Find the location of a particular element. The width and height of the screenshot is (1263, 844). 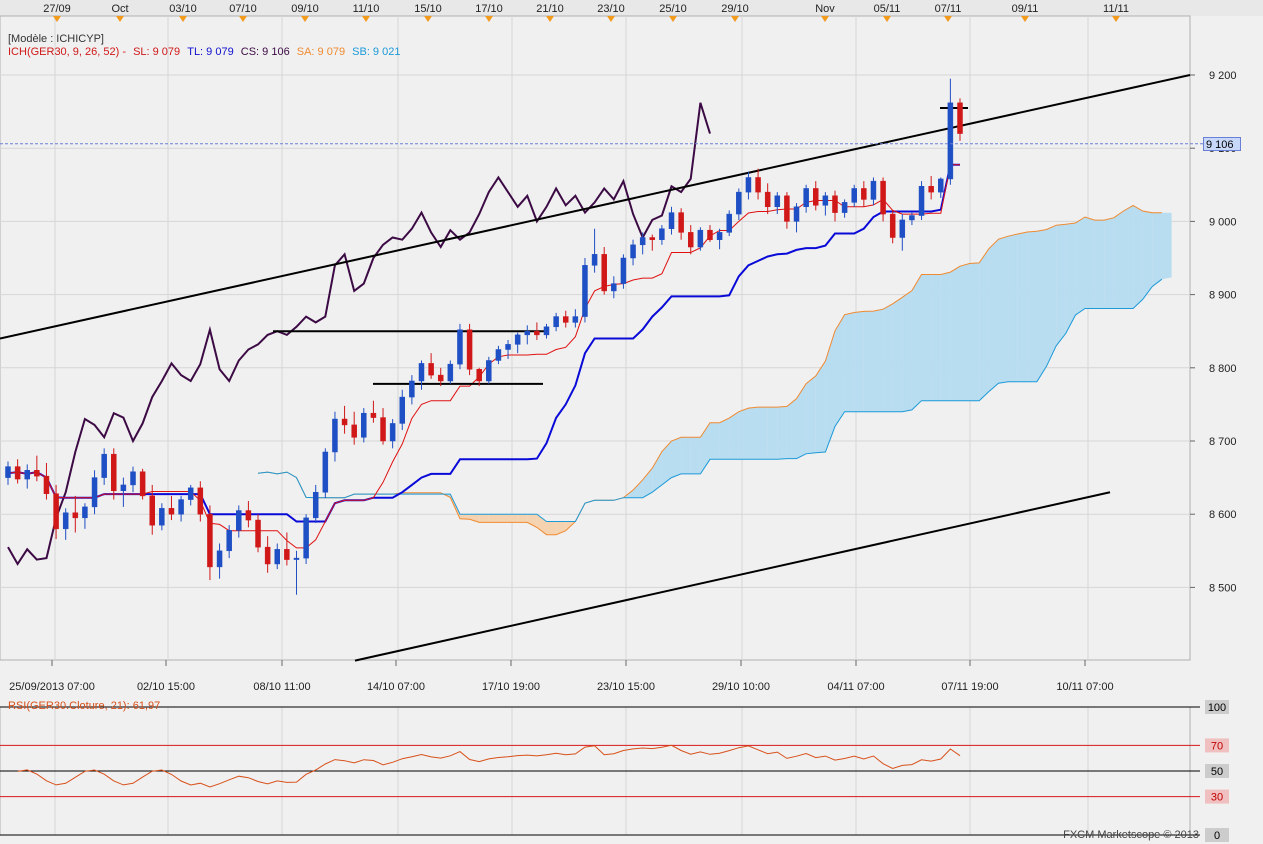

rsi-tick-label: 0 is located at coordinates (1217, 836).